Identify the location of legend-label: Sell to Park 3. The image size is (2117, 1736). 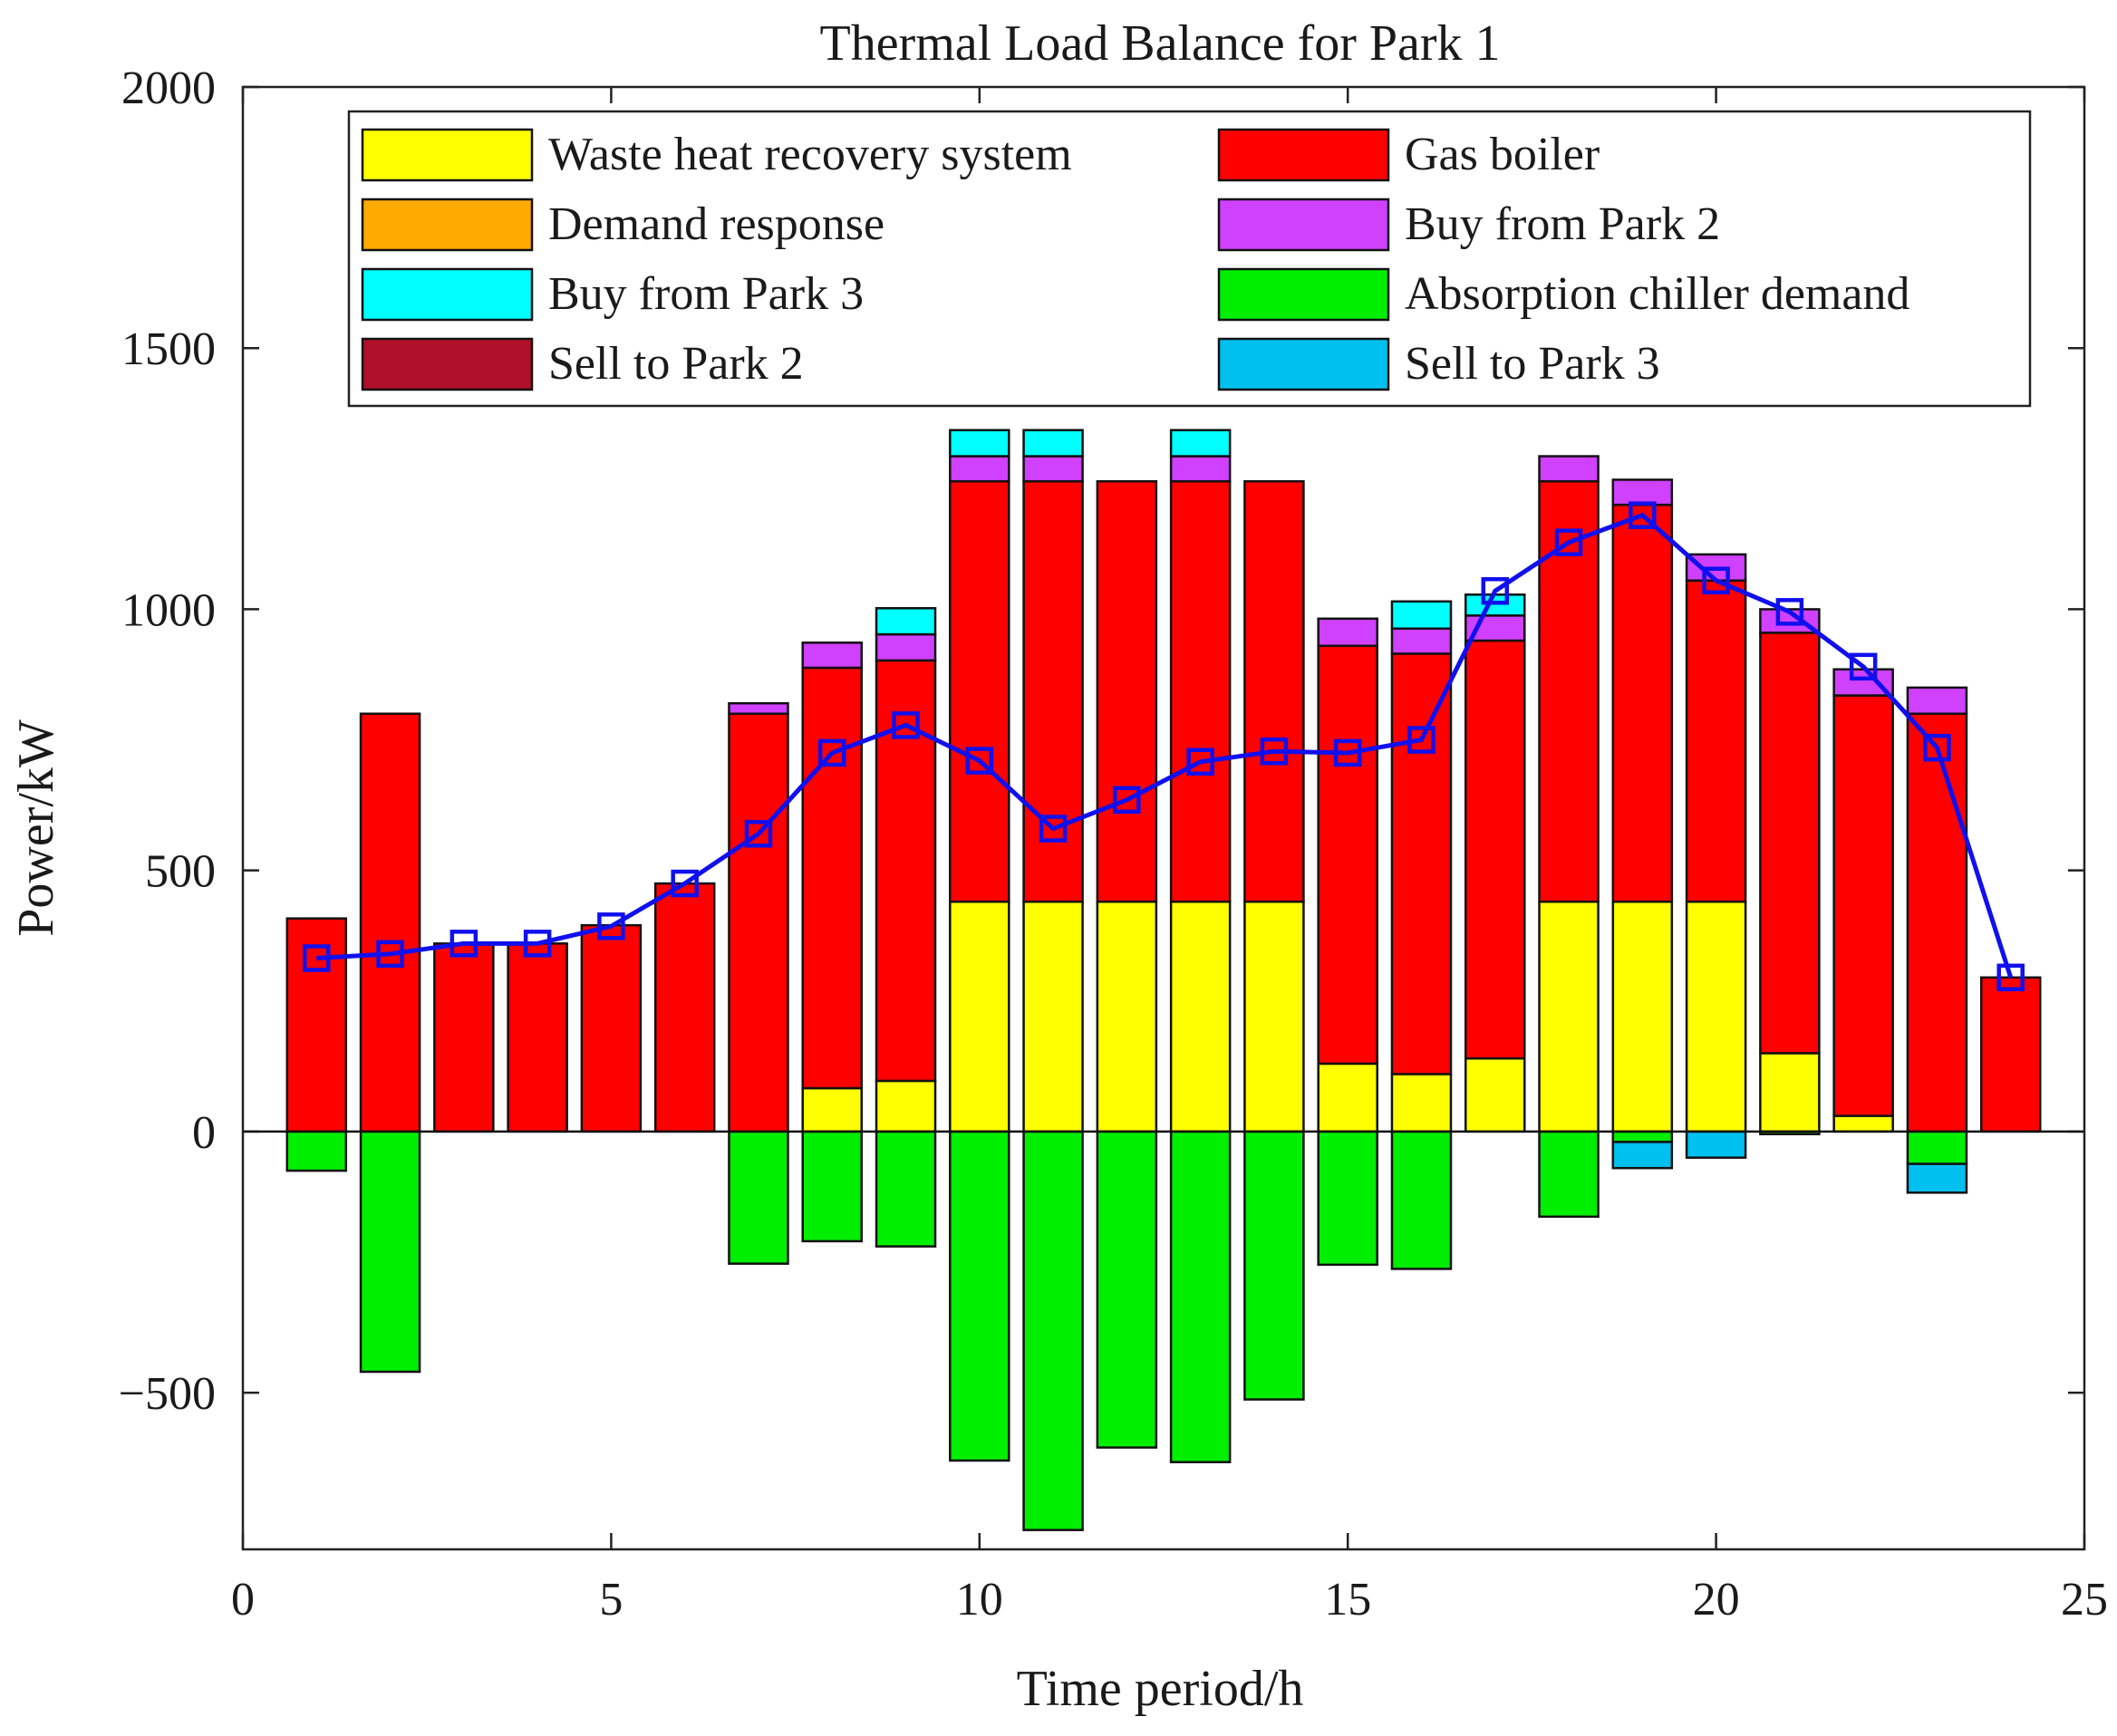
(1532, 364).